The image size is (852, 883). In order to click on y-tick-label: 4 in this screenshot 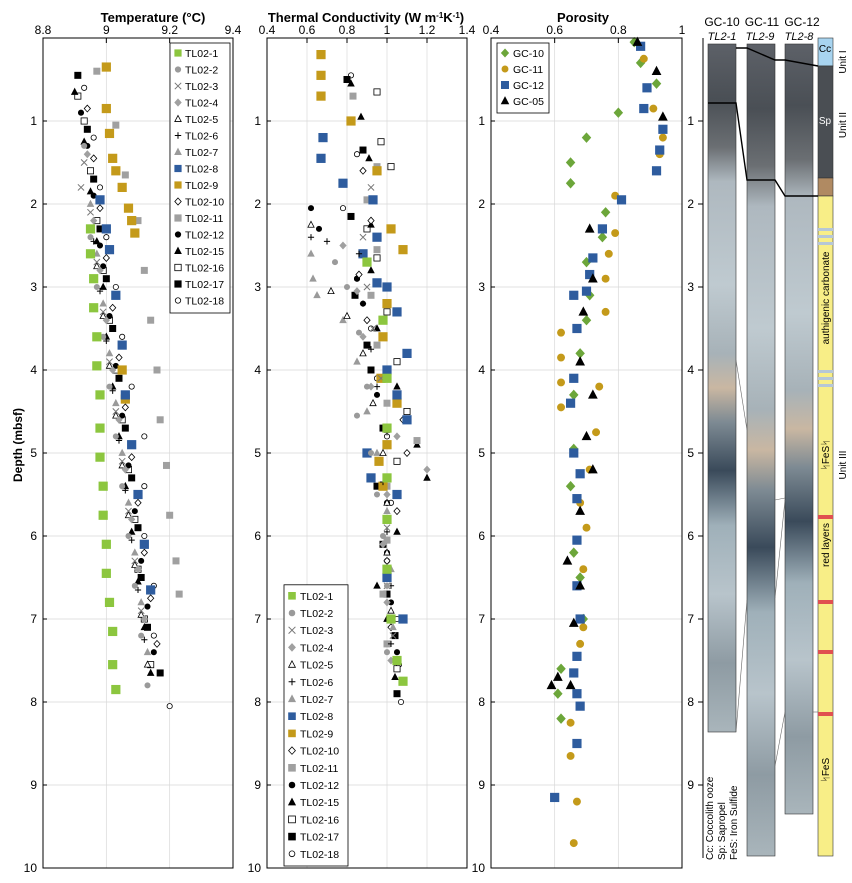, I will do `click(257, 370)`.